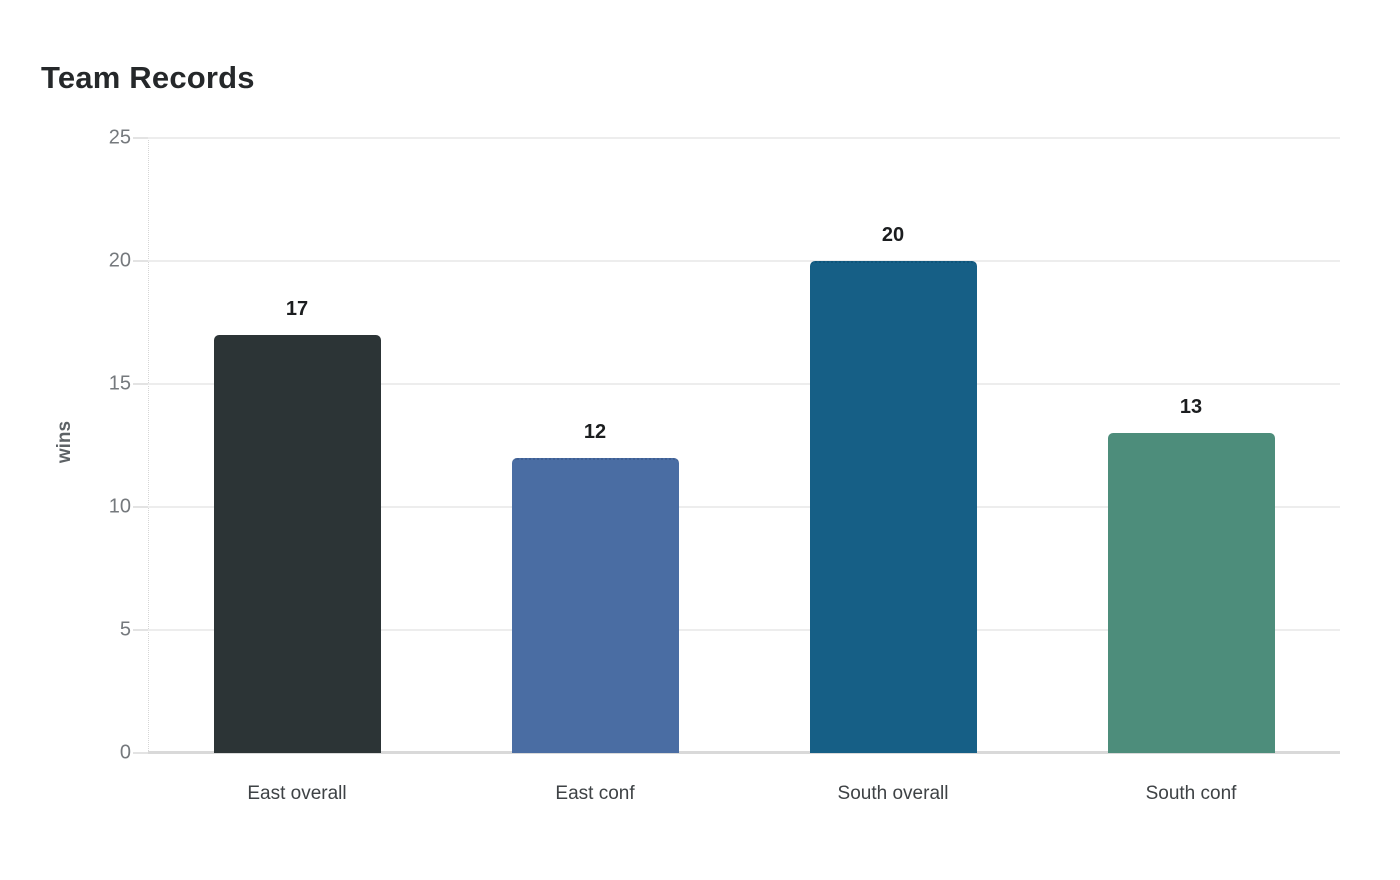 Image resolution: width=1400 pixels, height=880 pixels. What do you see at coordinates (893, 793) in the screenshot?
I see `x-axis-category-label: South overall` at bounding box center [893, 793].